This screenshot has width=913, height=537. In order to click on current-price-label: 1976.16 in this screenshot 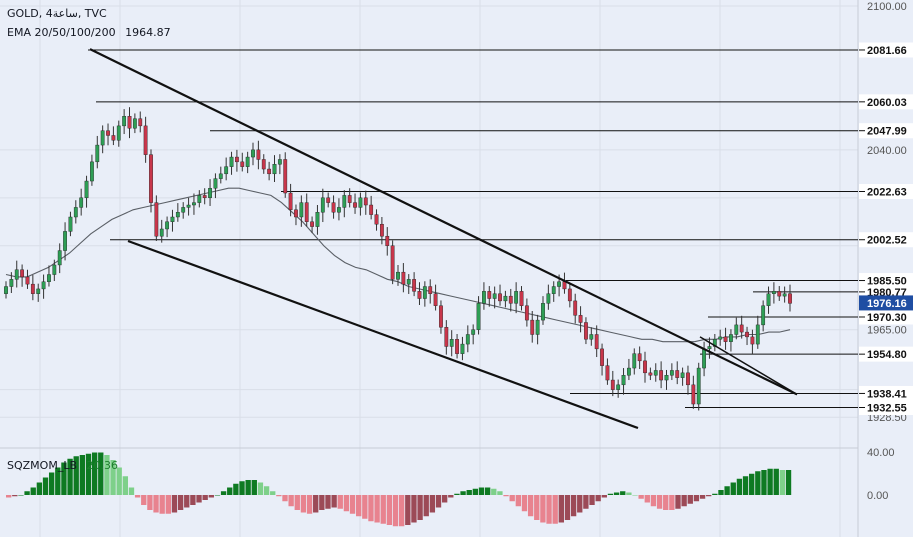, I will do `click(886, 303)`.